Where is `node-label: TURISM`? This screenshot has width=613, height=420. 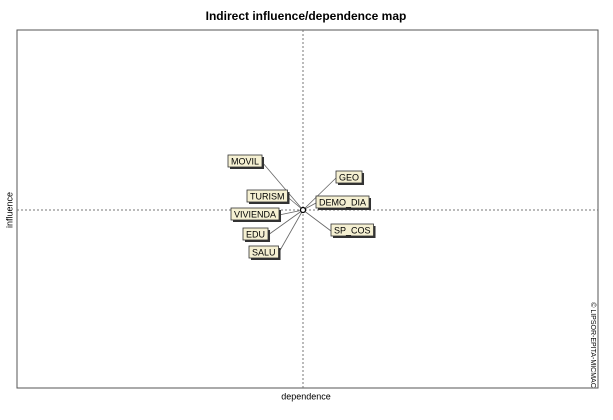
node-label: TURISM is located at coordinates (267, 196).